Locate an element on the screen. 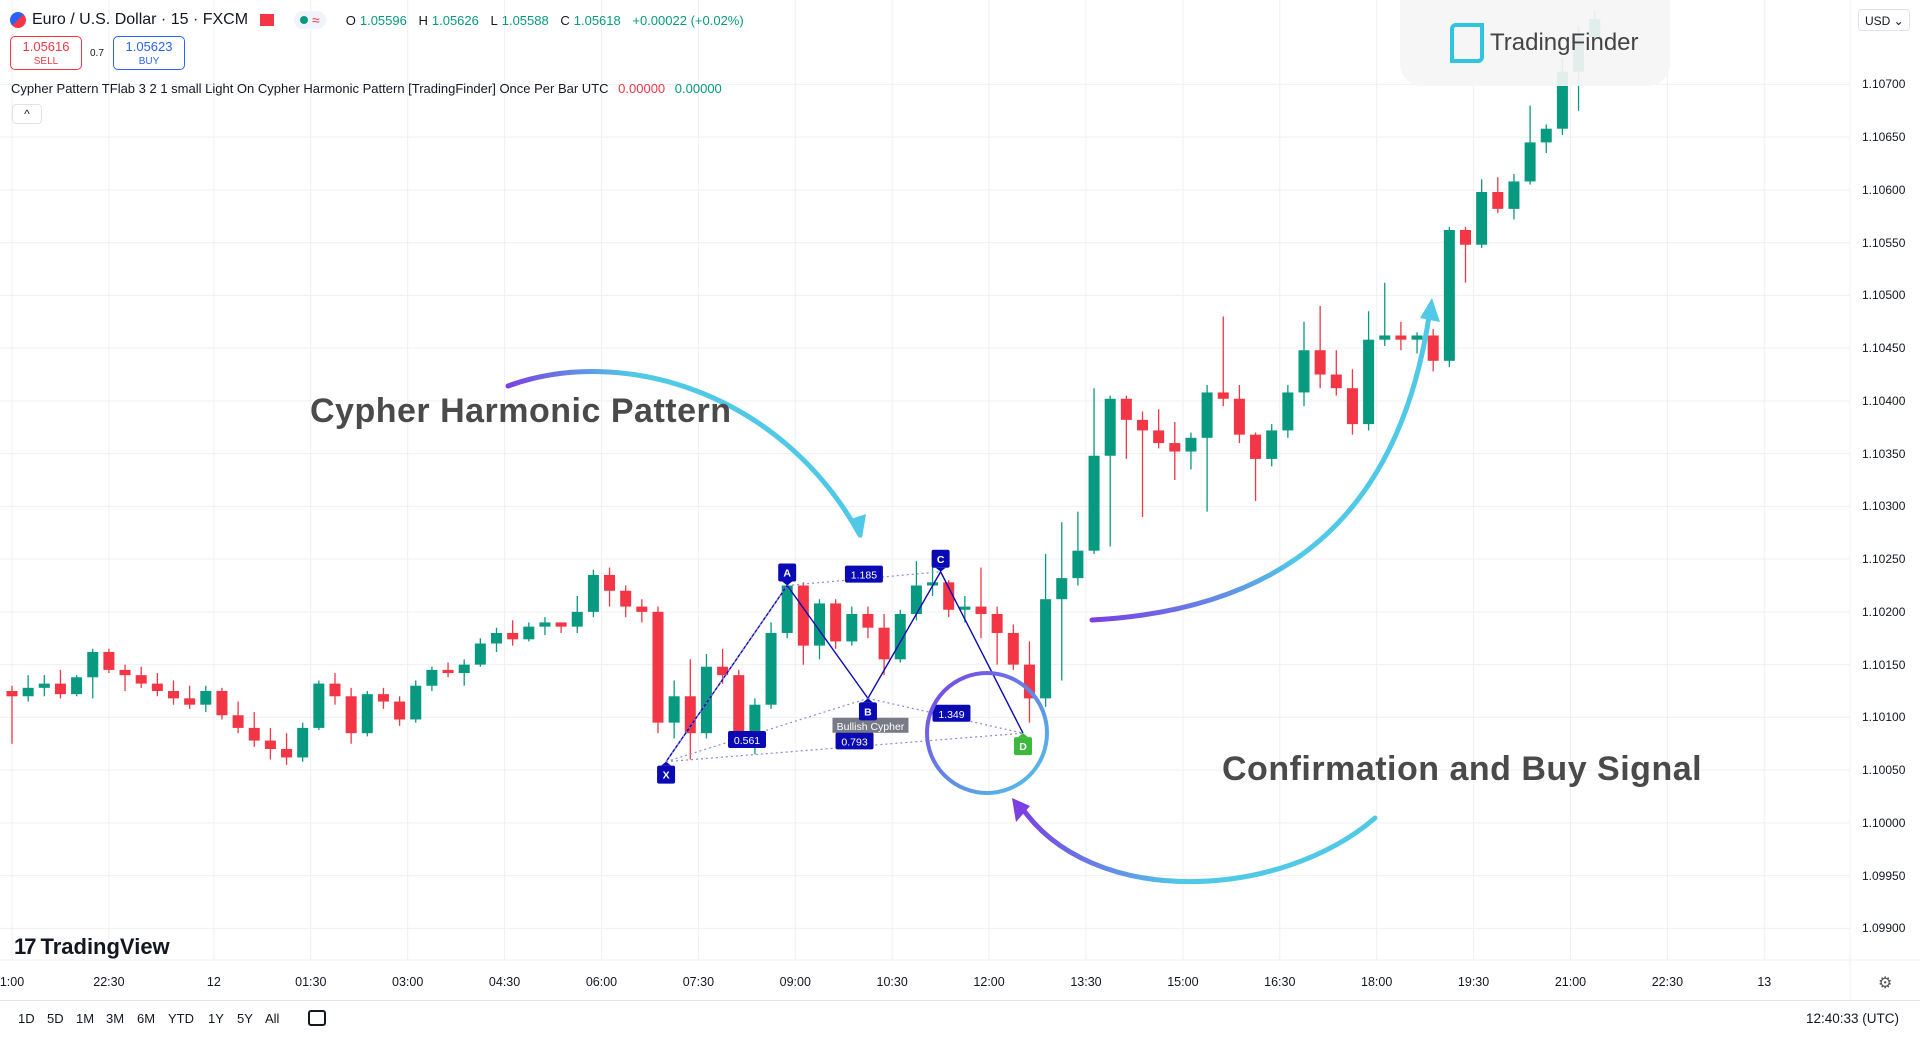  right-annotation-arrow is located at coordinates (1261, 465).